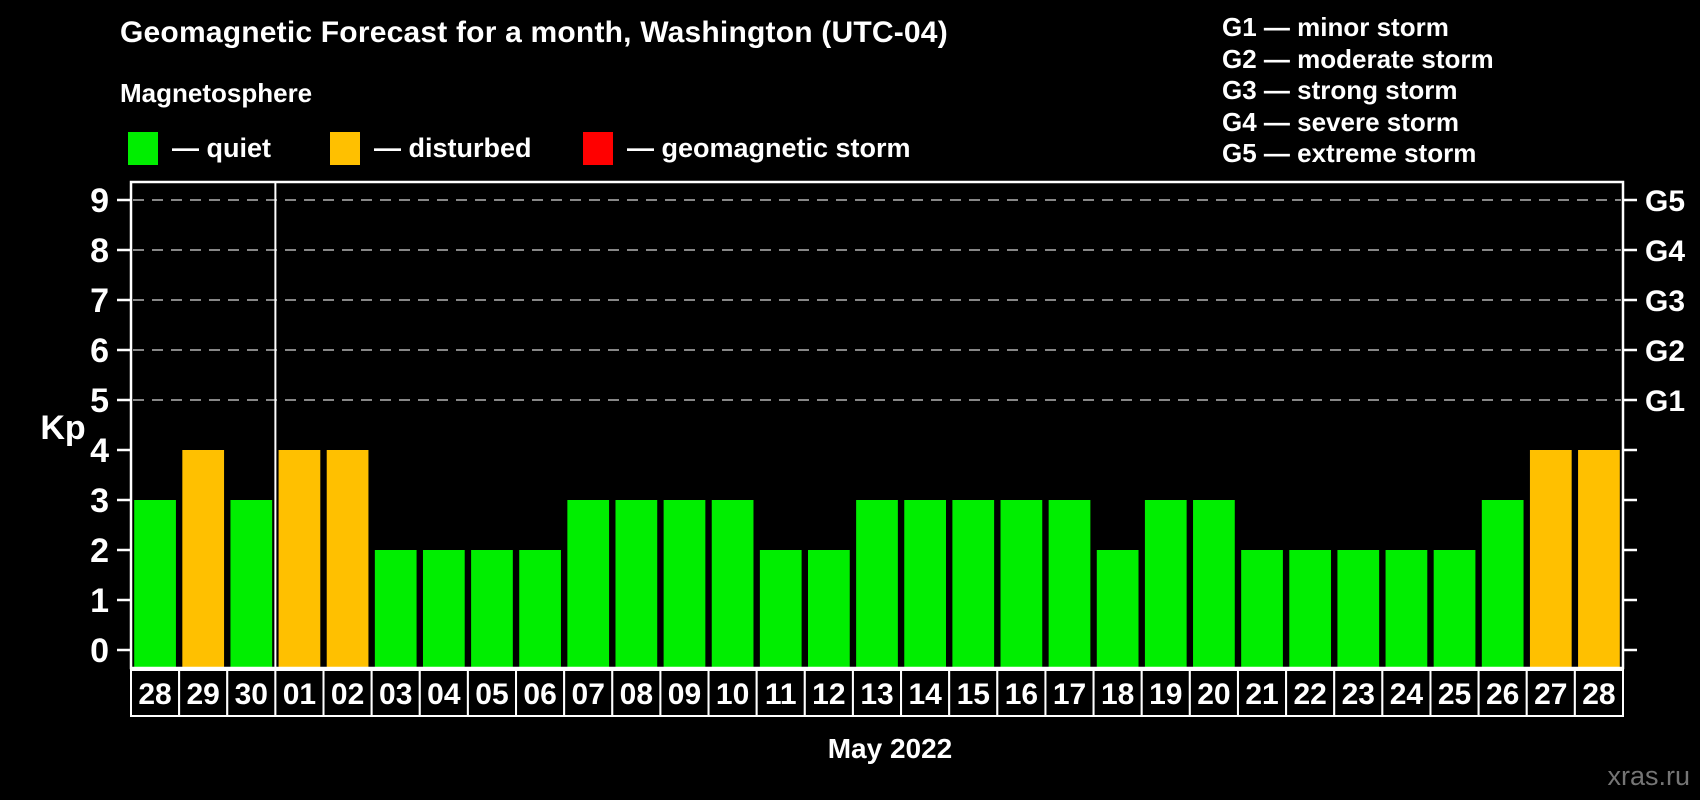 This screenshot has width=1700, height=800. I want to click on date-cell-label: 29, so click(203, 694).